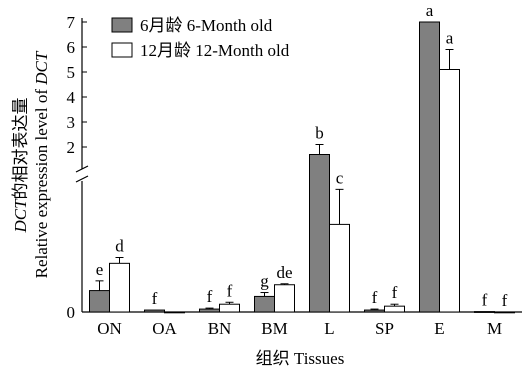 This screenshot has width=526, height=374. I want to click on x-category-label: SP, so click(384, 328).